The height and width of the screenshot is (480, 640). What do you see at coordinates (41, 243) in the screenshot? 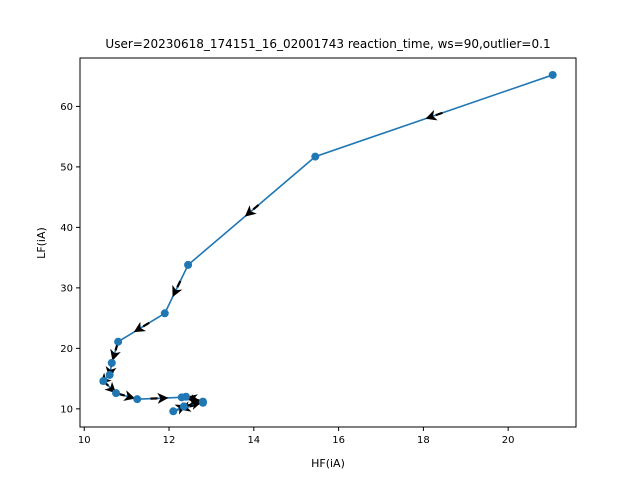
I see `y-axis-label: LF(iA)` at bounding box center [41, 243].